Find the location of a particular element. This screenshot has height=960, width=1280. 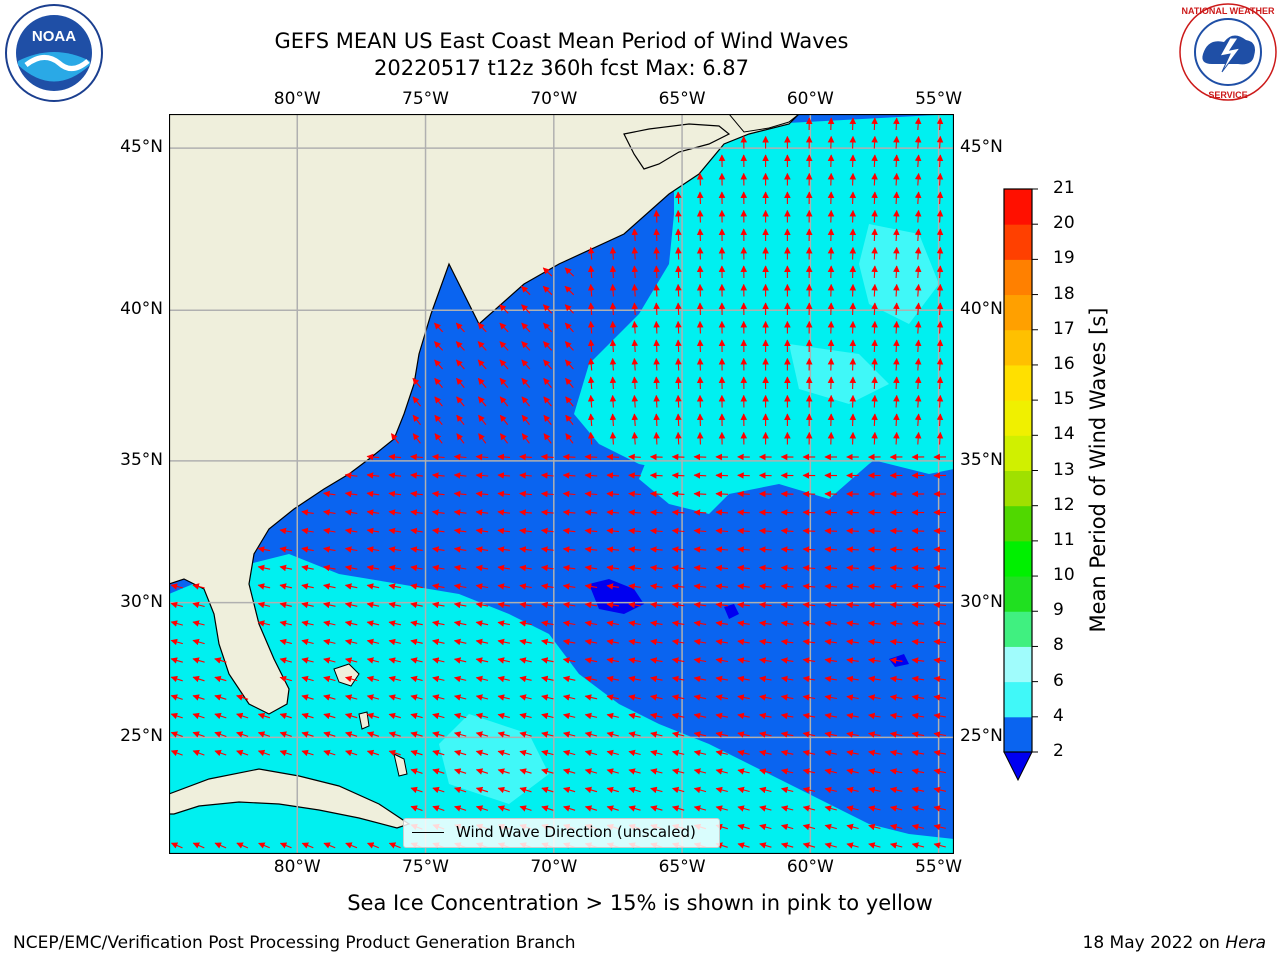

latitude-tick-label: 40°N is located at coordinates (141, 309).